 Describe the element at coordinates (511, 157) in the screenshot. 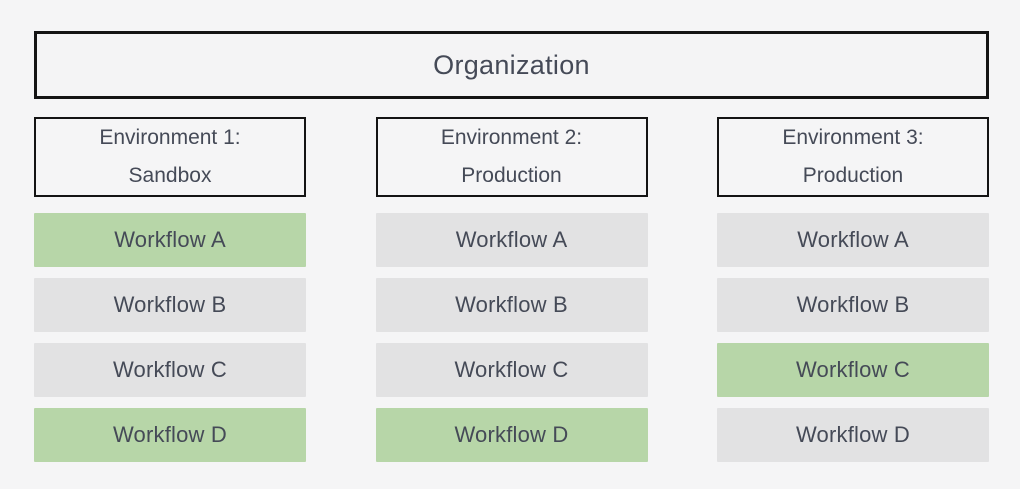

I see `environment-2-header: Environment 2: Production` at that location.